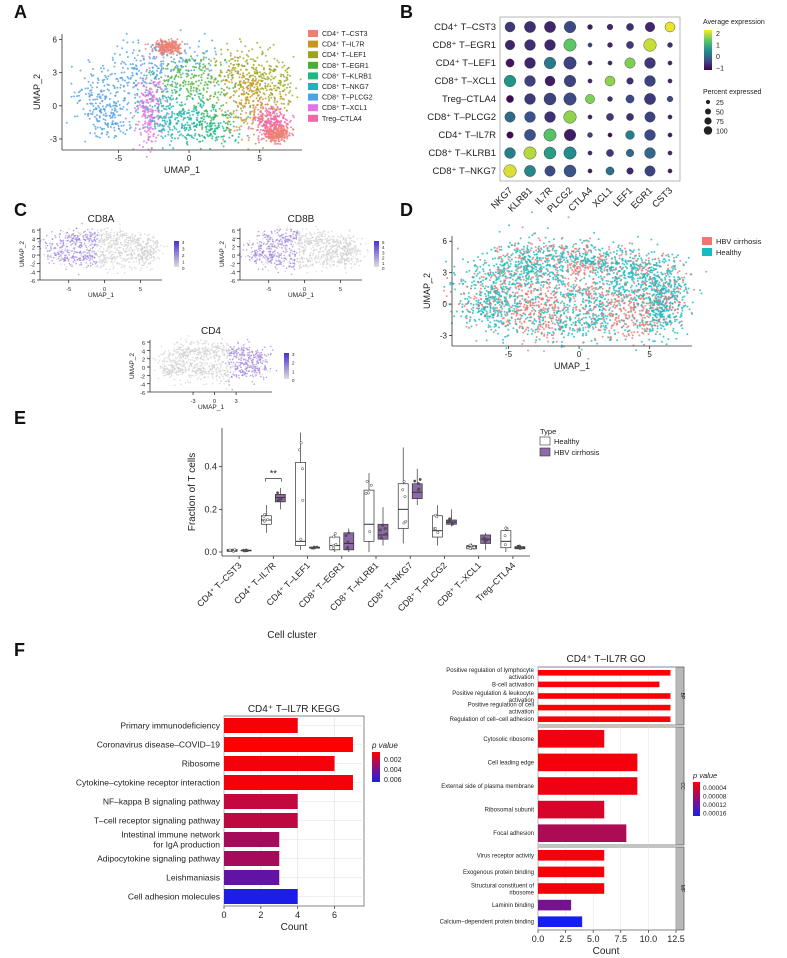 Image resolution: width=787 pixels, height=958 pixels. I want to click on feature-colorbar-label: 0, so click(183, 268).